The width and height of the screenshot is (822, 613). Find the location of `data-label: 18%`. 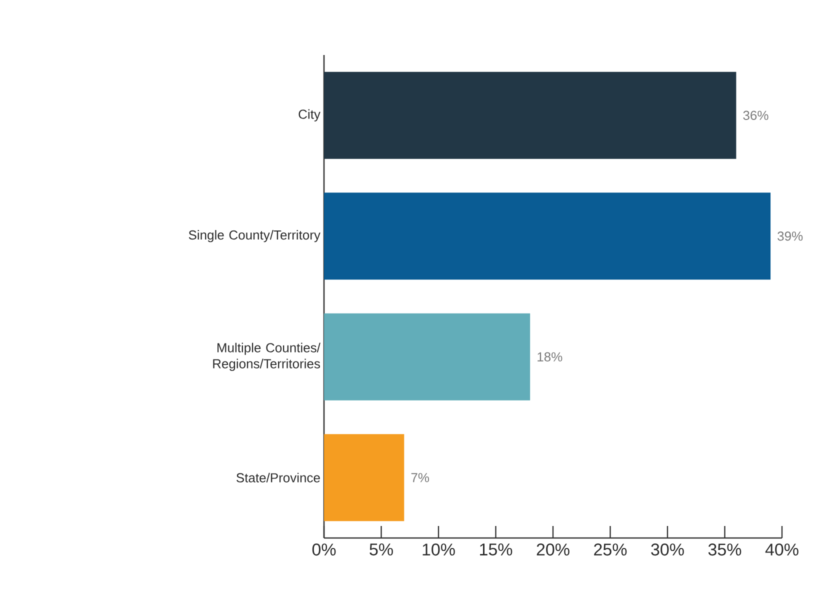

data-label: 18% is located at coordinates (550, 357).